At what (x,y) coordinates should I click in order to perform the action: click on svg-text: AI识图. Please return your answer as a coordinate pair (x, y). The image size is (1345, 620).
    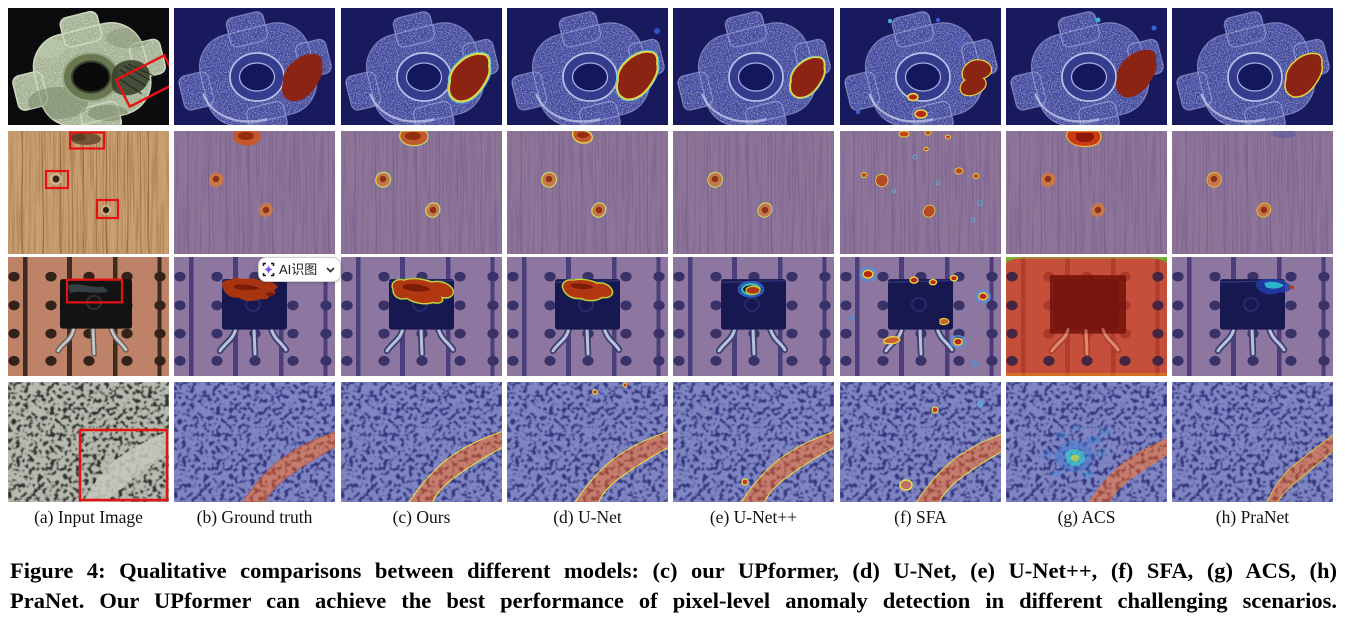
    Looking at the image, I should click on (298, 269).